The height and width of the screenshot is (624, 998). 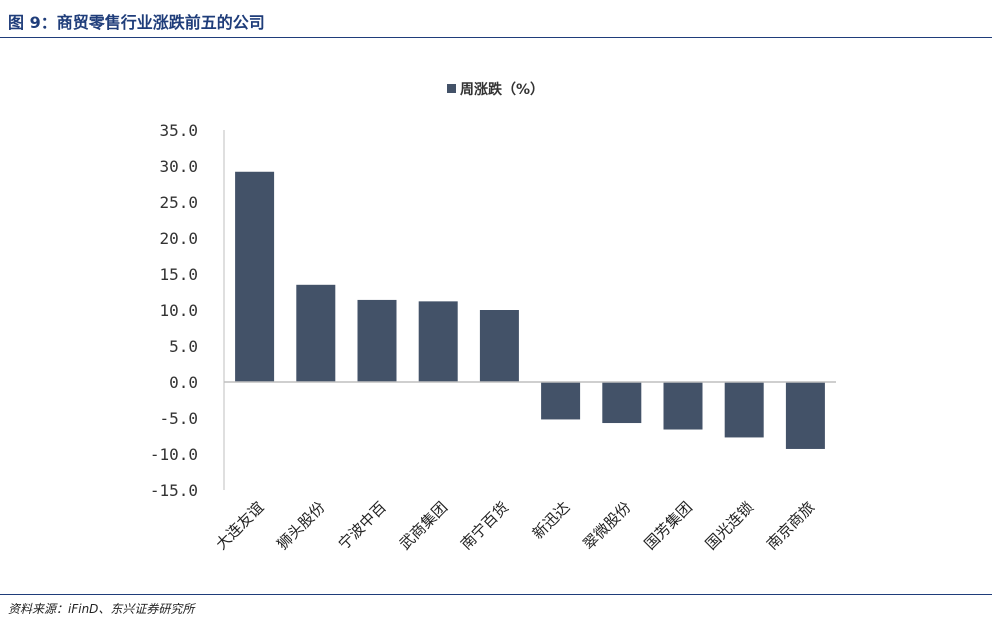 What do you see at coordinates (300, 525) in the screenshot?
I see `x-category-label: 狮头股份` at bounding box center [300, 525].